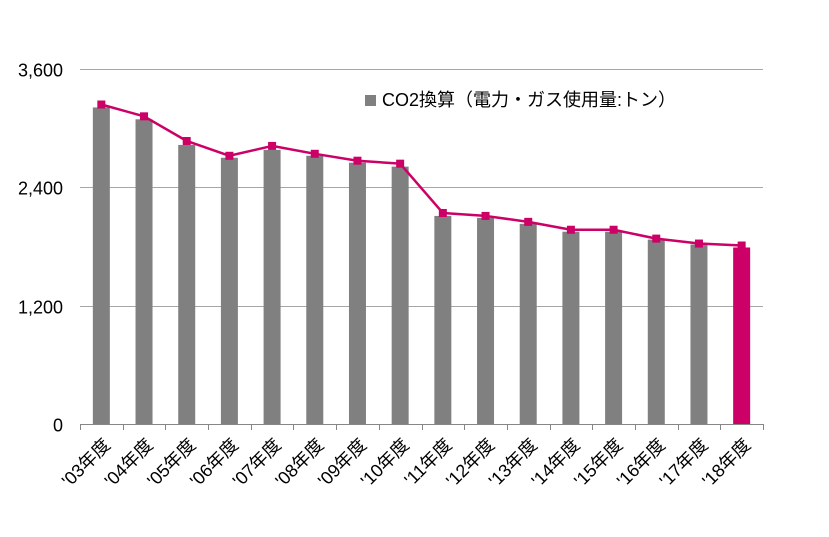 This screenshot has width=829, height=537. Describe the element at coordinates (385, 463) in the screenshot. I see `x-tick-label: '10年度` at that location.